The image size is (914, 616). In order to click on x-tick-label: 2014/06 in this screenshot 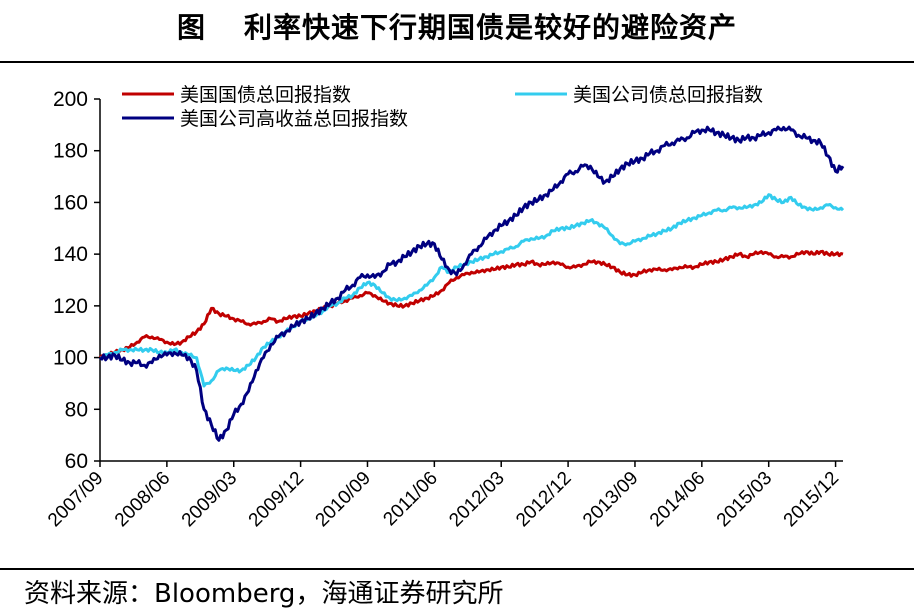, I will do `click(677, 499)`.